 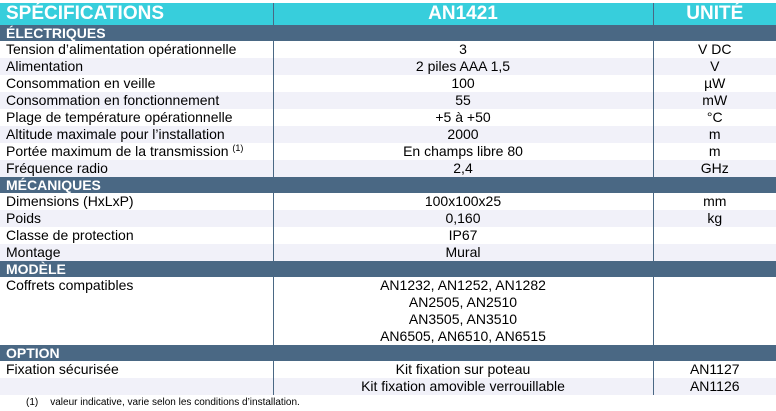 I want to click on row-label: Plage de température opérationnelle, so click(x=136, y=117).